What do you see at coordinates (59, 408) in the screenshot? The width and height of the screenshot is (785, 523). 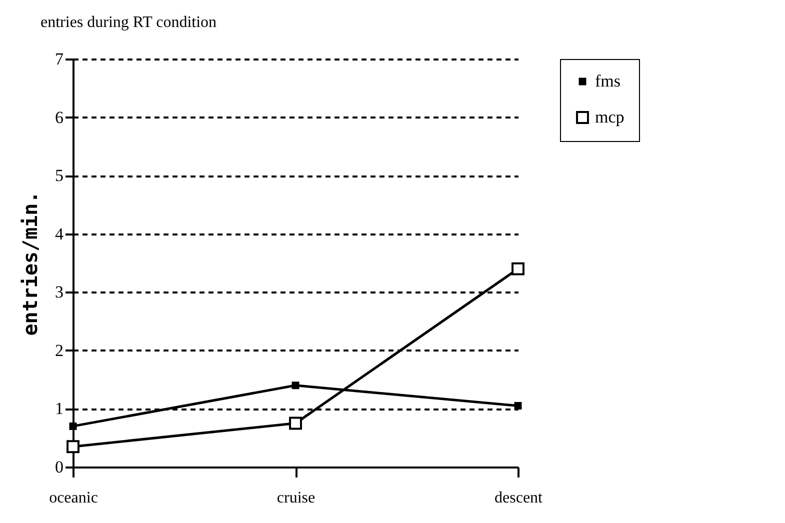 I see `y-tick-label: 1` at bounding box center [59, 408].